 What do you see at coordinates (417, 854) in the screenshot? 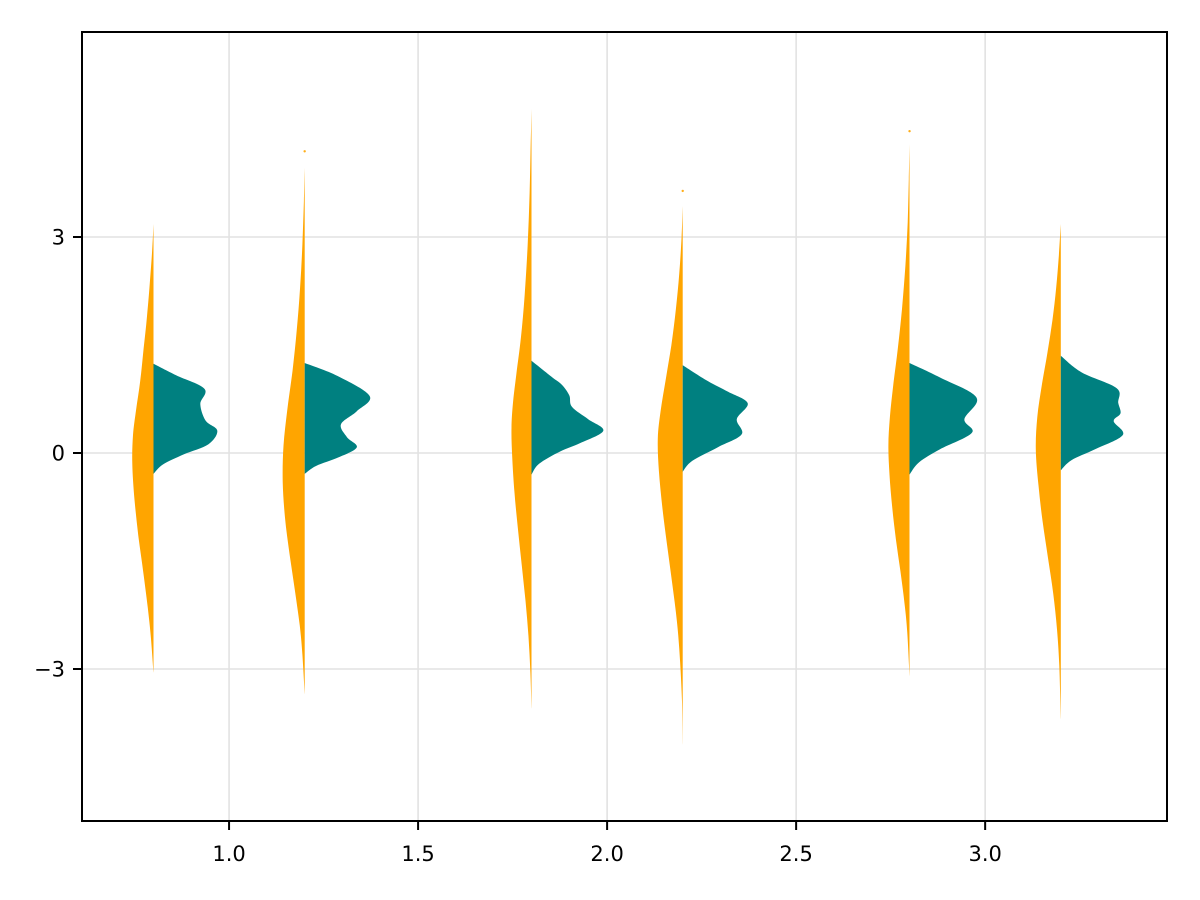
I see `x-tick-label: 1.5` at bounding box center [417, 854].